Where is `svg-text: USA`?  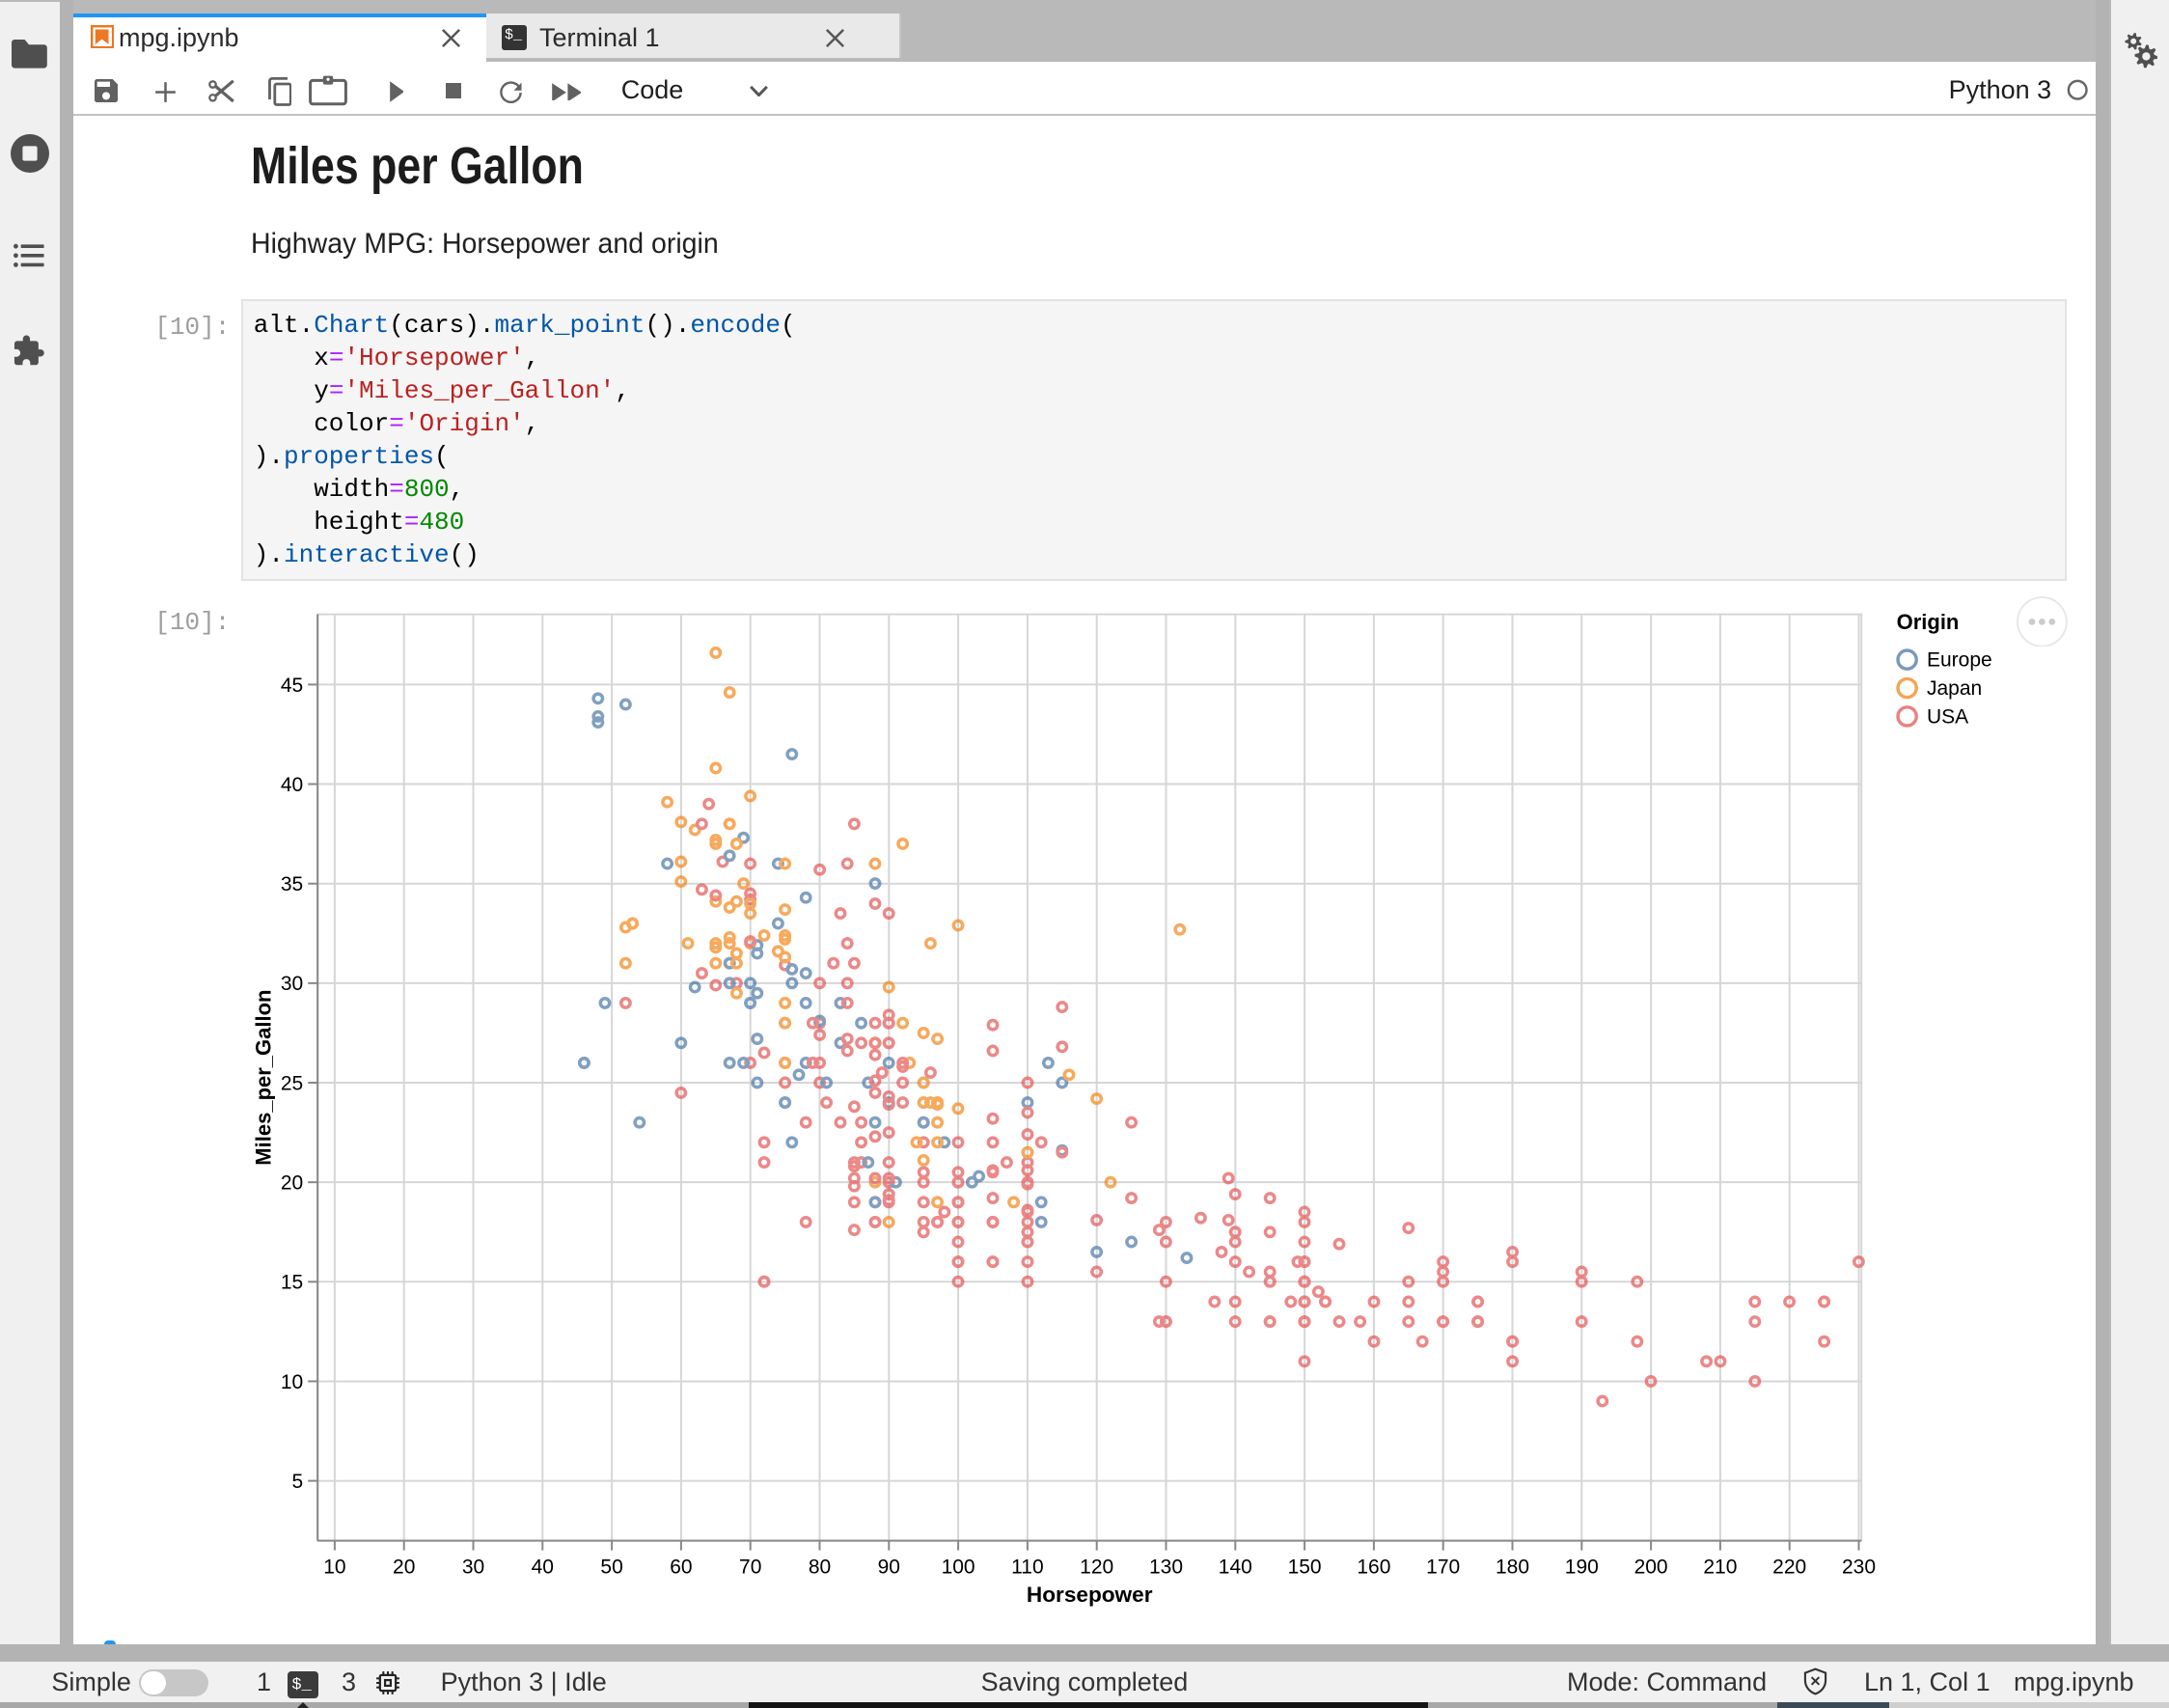
svg-text: USA is located at coordinates (1948, 716).